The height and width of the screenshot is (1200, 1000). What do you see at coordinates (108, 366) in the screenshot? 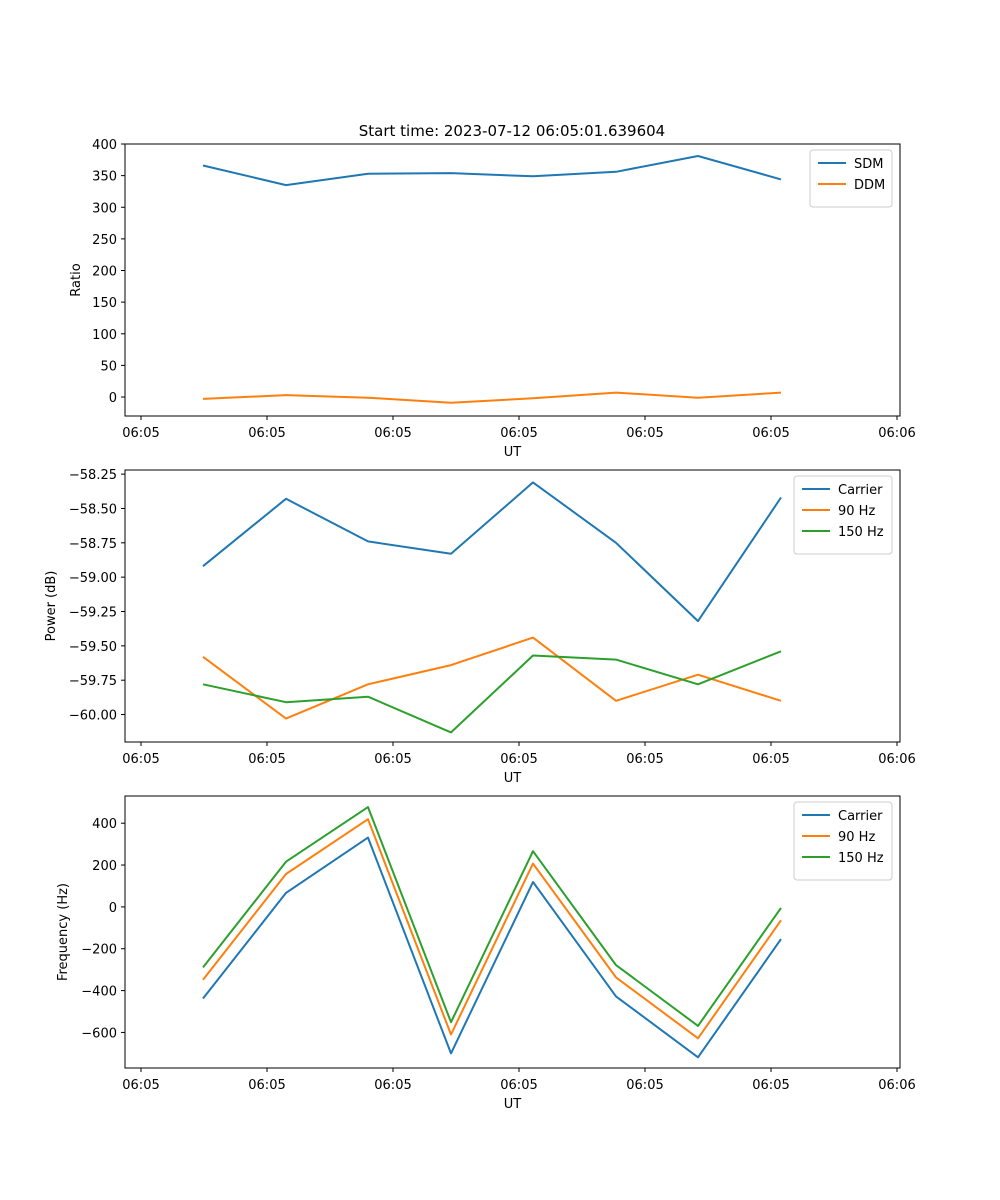
I see `y-tick-label: 50` at bounding box center [108, 366].